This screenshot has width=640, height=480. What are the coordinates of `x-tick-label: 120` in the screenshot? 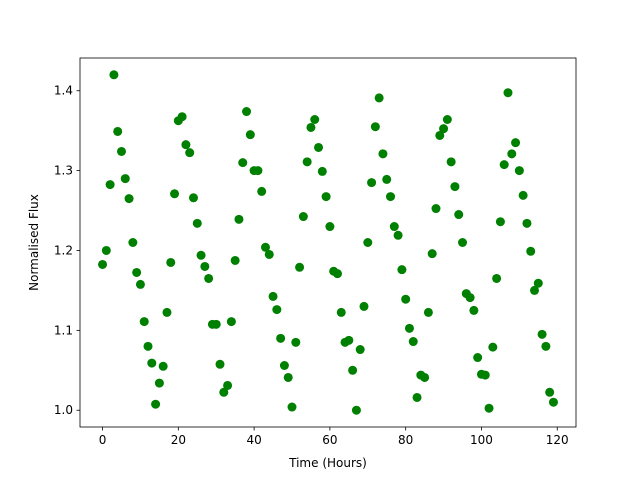 It's located at (557, 440).